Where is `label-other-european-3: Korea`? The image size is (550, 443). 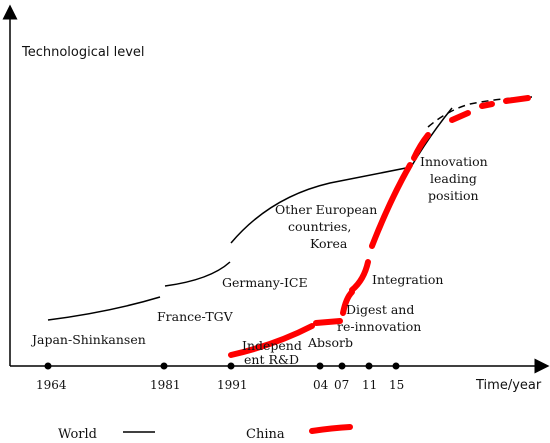
label-other-european-3: Korea is located at coordinates (329, 243).